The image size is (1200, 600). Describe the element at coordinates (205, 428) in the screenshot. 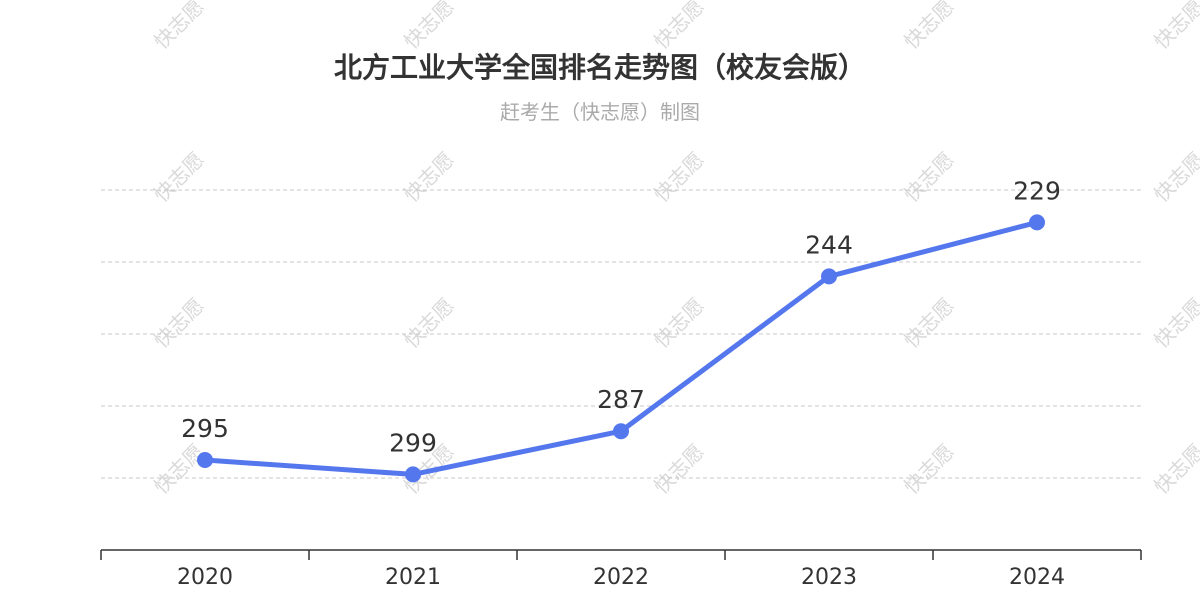

I see `data-label: 295` at that location.